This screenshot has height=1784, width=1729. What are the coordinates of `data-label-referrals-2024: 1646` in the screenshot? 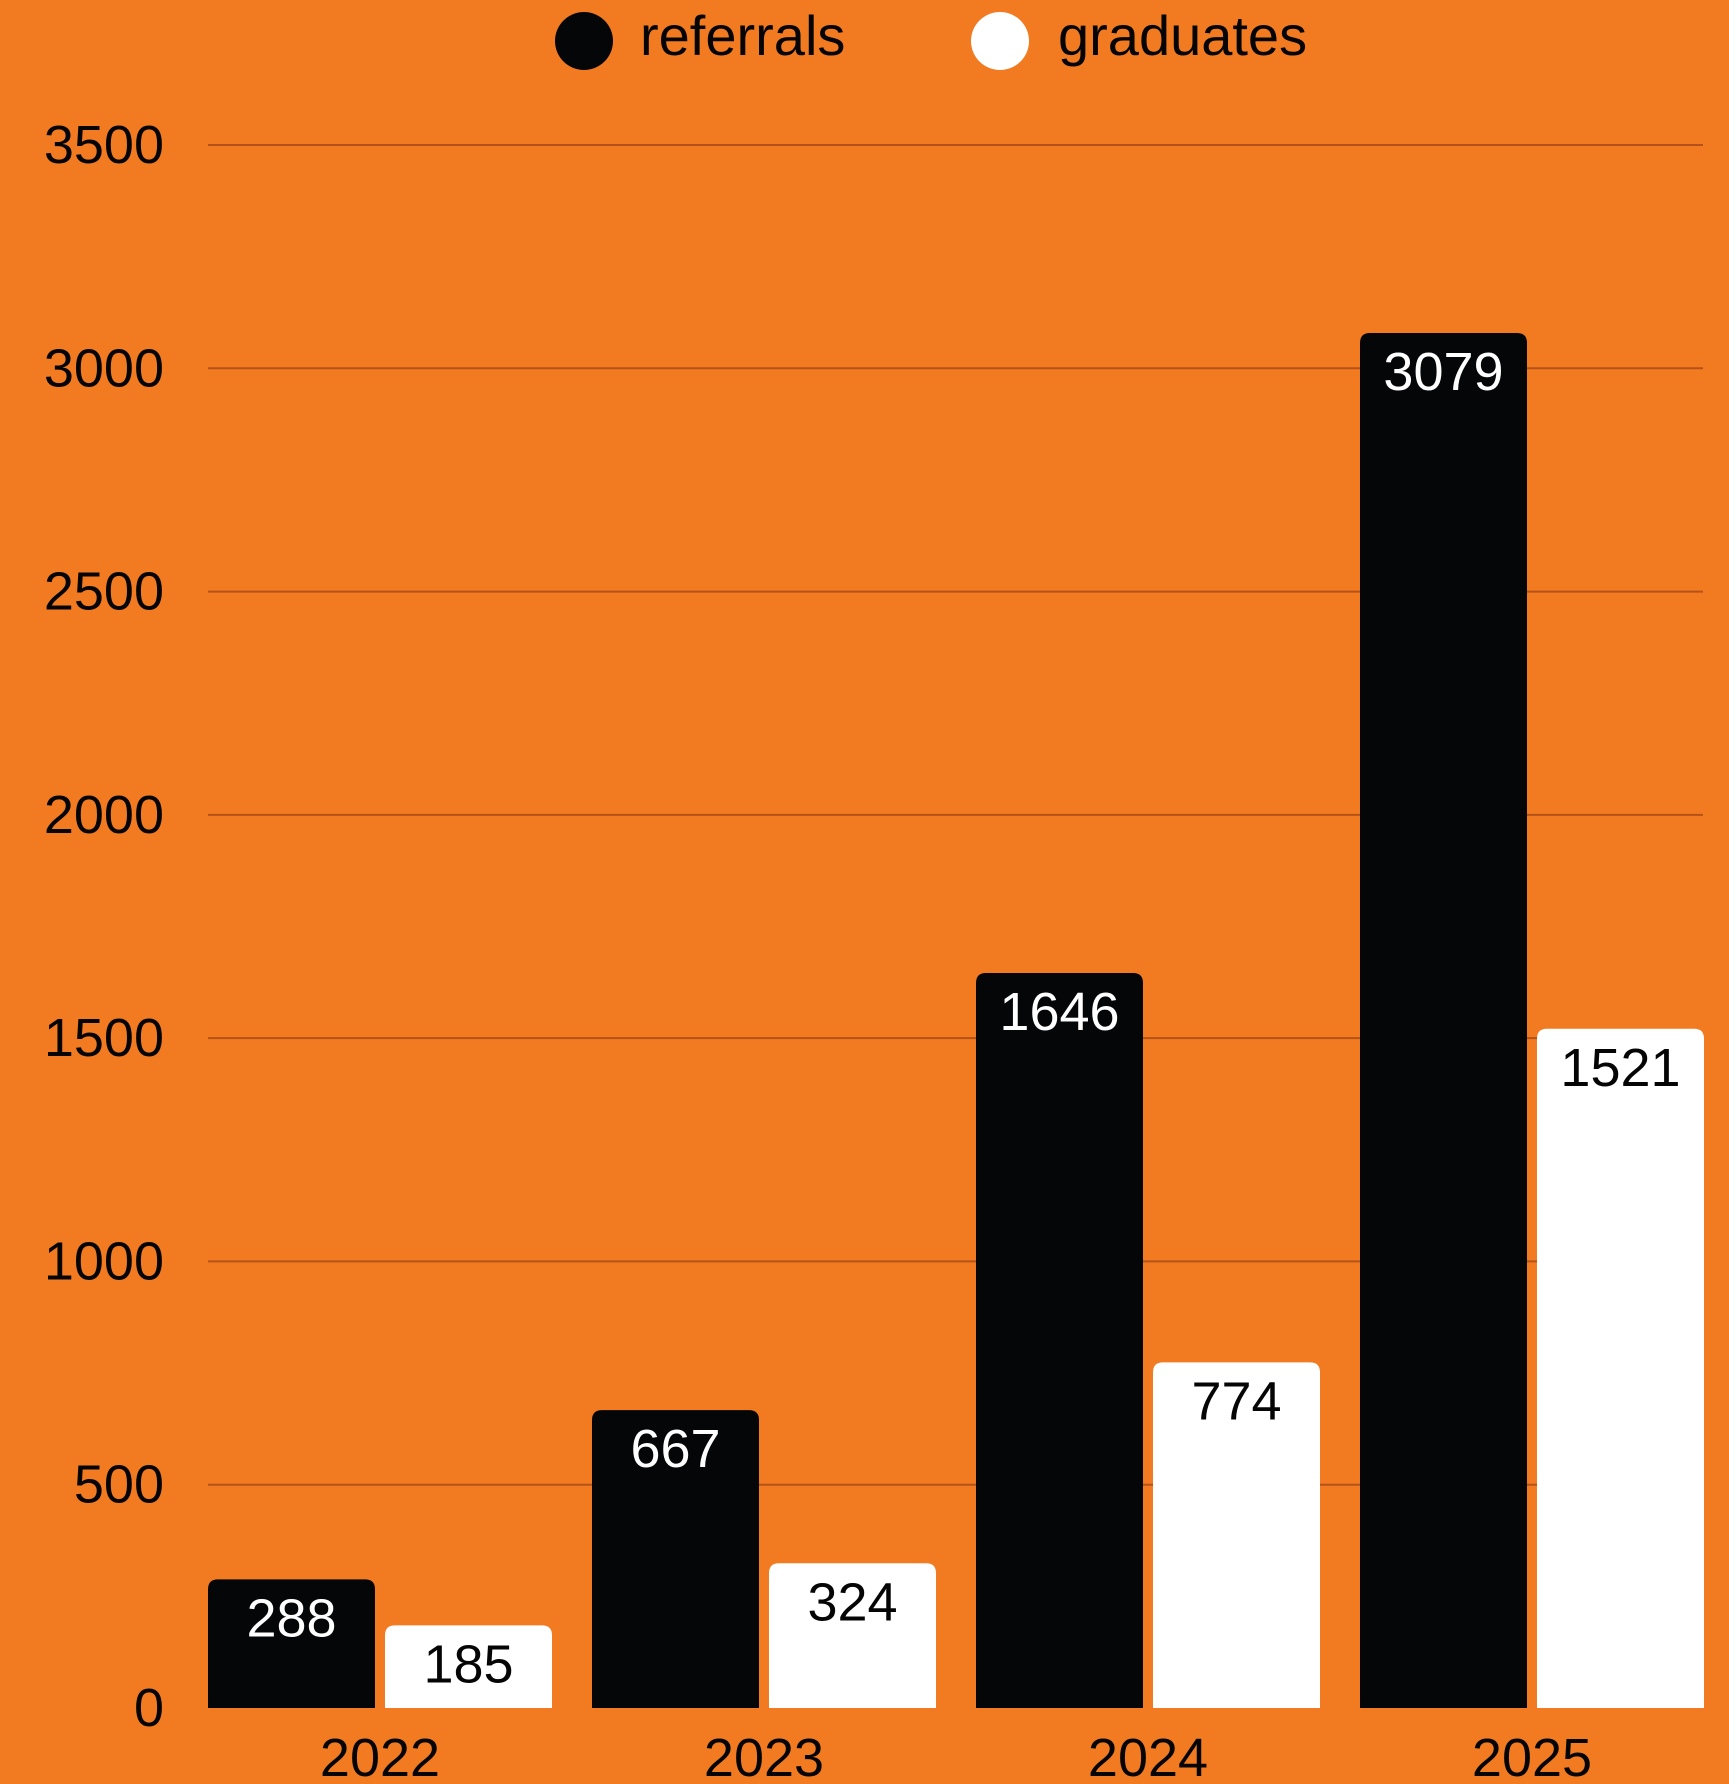 It's located at (1059, 1012).